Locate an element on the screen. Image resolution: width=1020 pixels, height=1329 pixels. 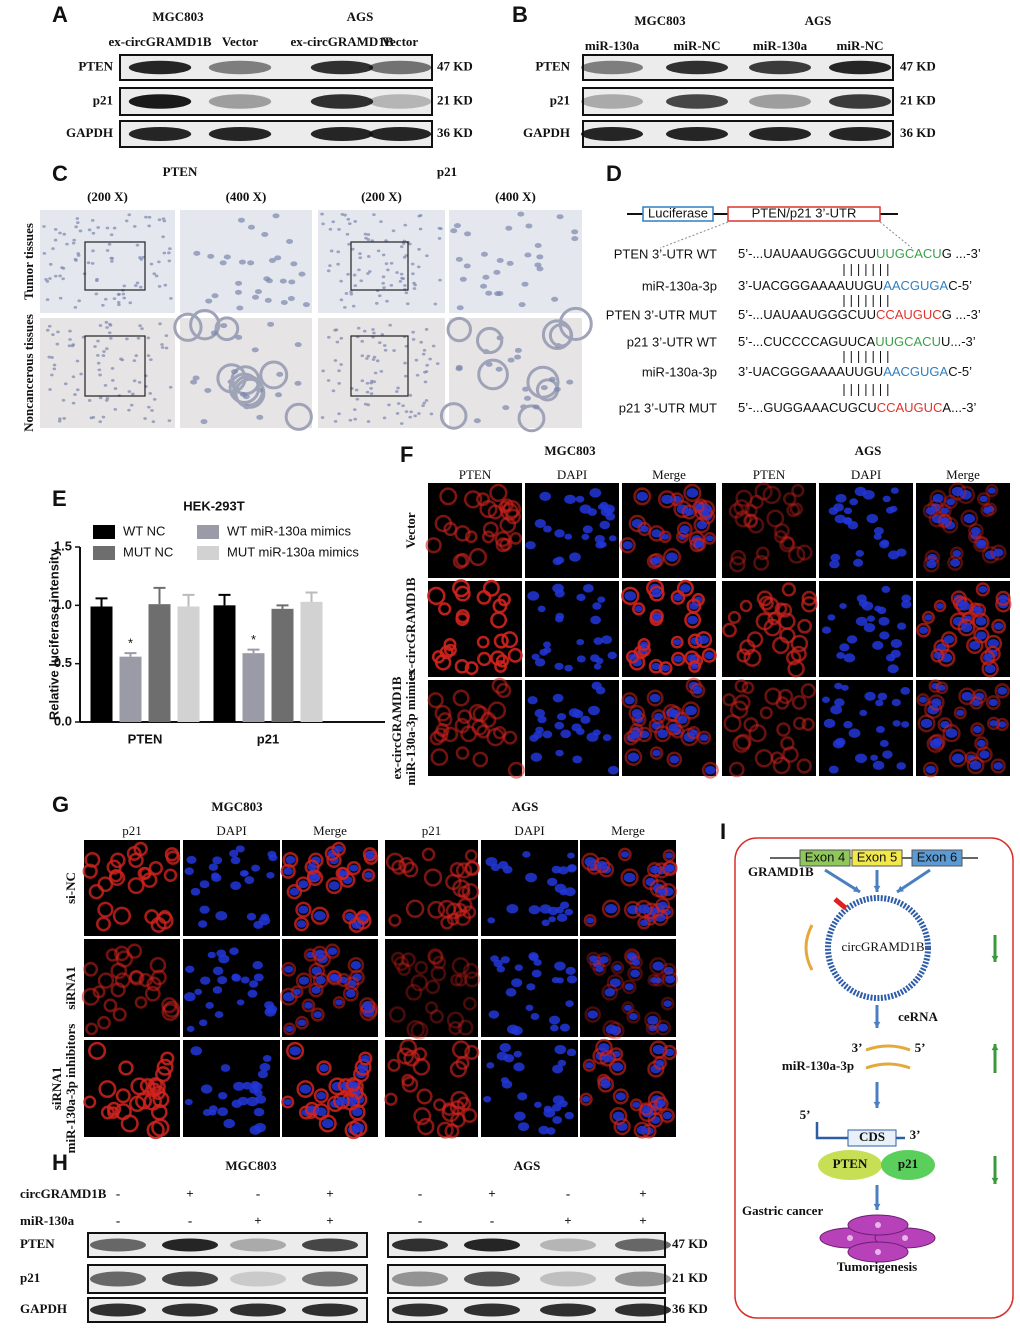
sequence-suffix: U...-3’ is located at coordinates (958, 341).